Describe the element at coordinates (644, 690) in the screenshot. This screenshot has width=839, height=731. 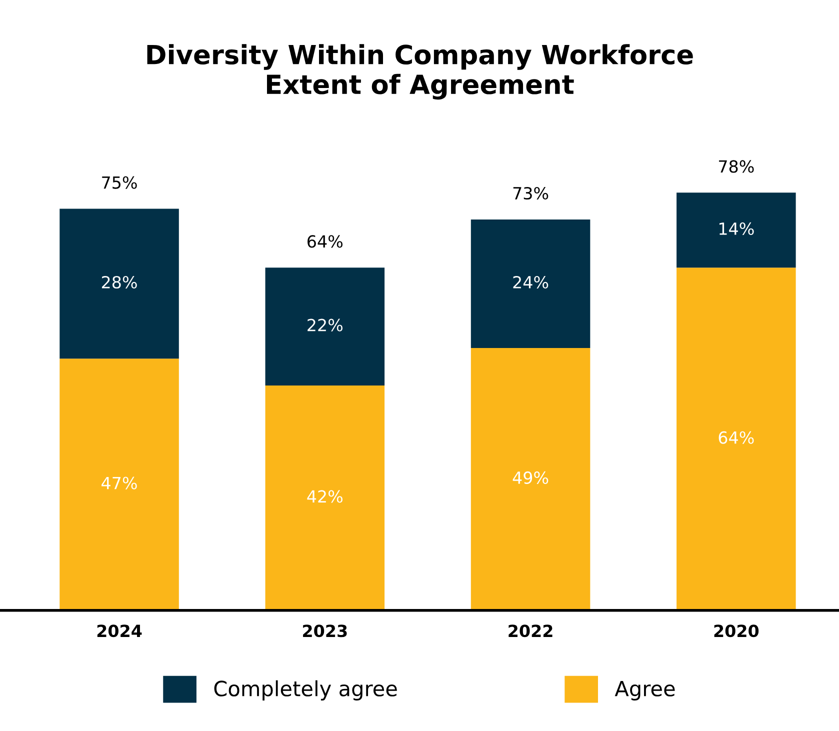
I see `legend-label: Agree` at that location.